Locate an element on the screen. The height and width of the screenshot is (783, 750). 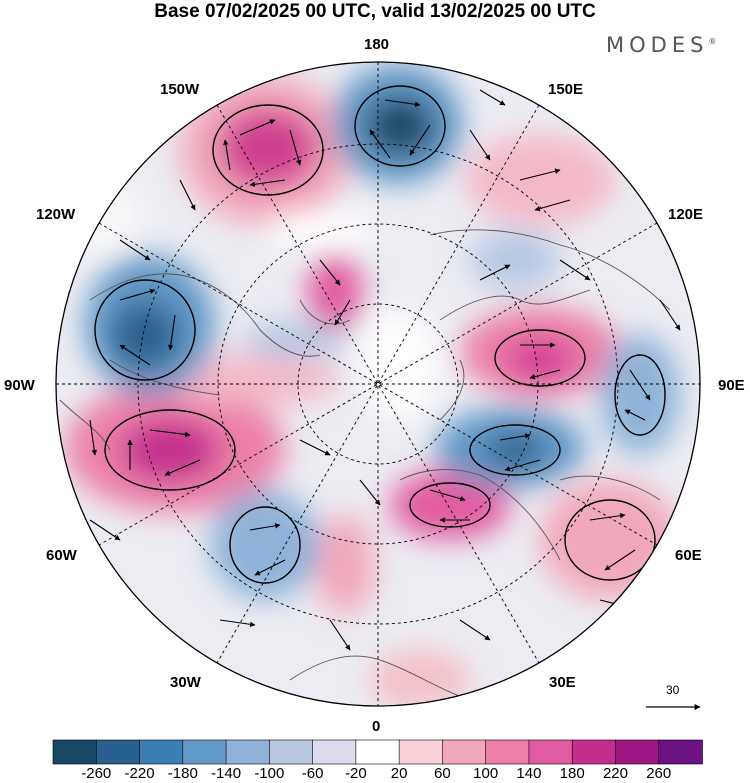
colorbar-tick-label: 140 is located at coordinates (529, 773).